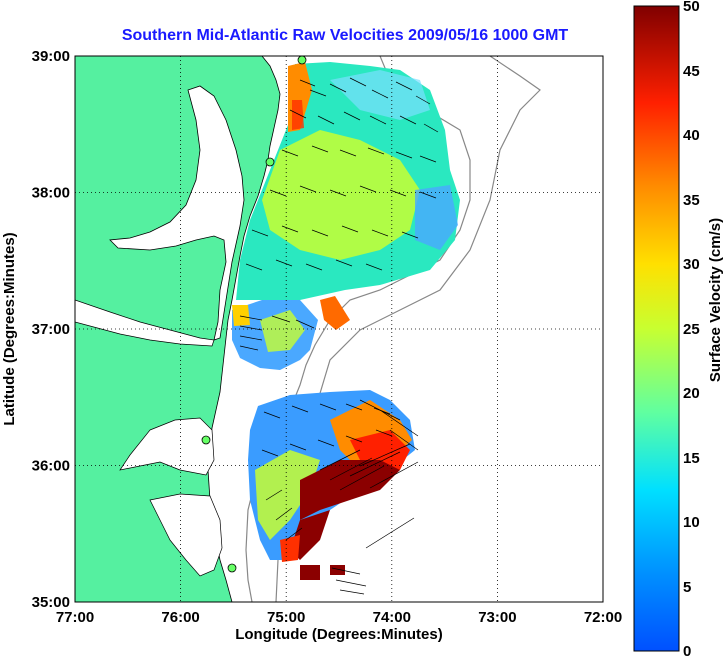 This screenshot has height=659, width=724. I want to click on x-tick-label: 74:00, so click(392, 617).